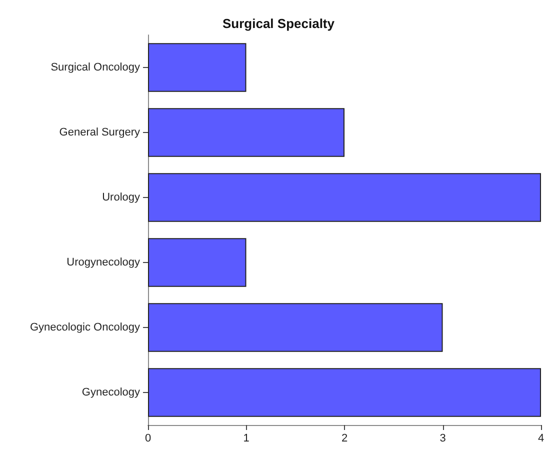 Image resolution: width=557 pixels, height=459 pixels. What do you see at coordinates (111, 392) in the screenshot?
I see `y-tick-label: Gynecology` at bounding box center [111, 392].